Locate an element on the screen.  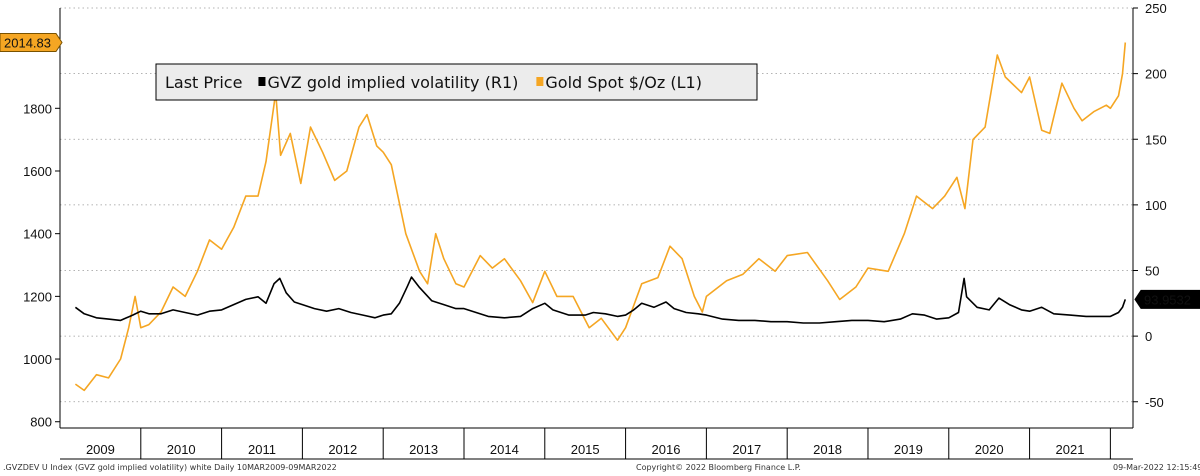
left-tick-label: 1000 is located at coordinates (37, 359).